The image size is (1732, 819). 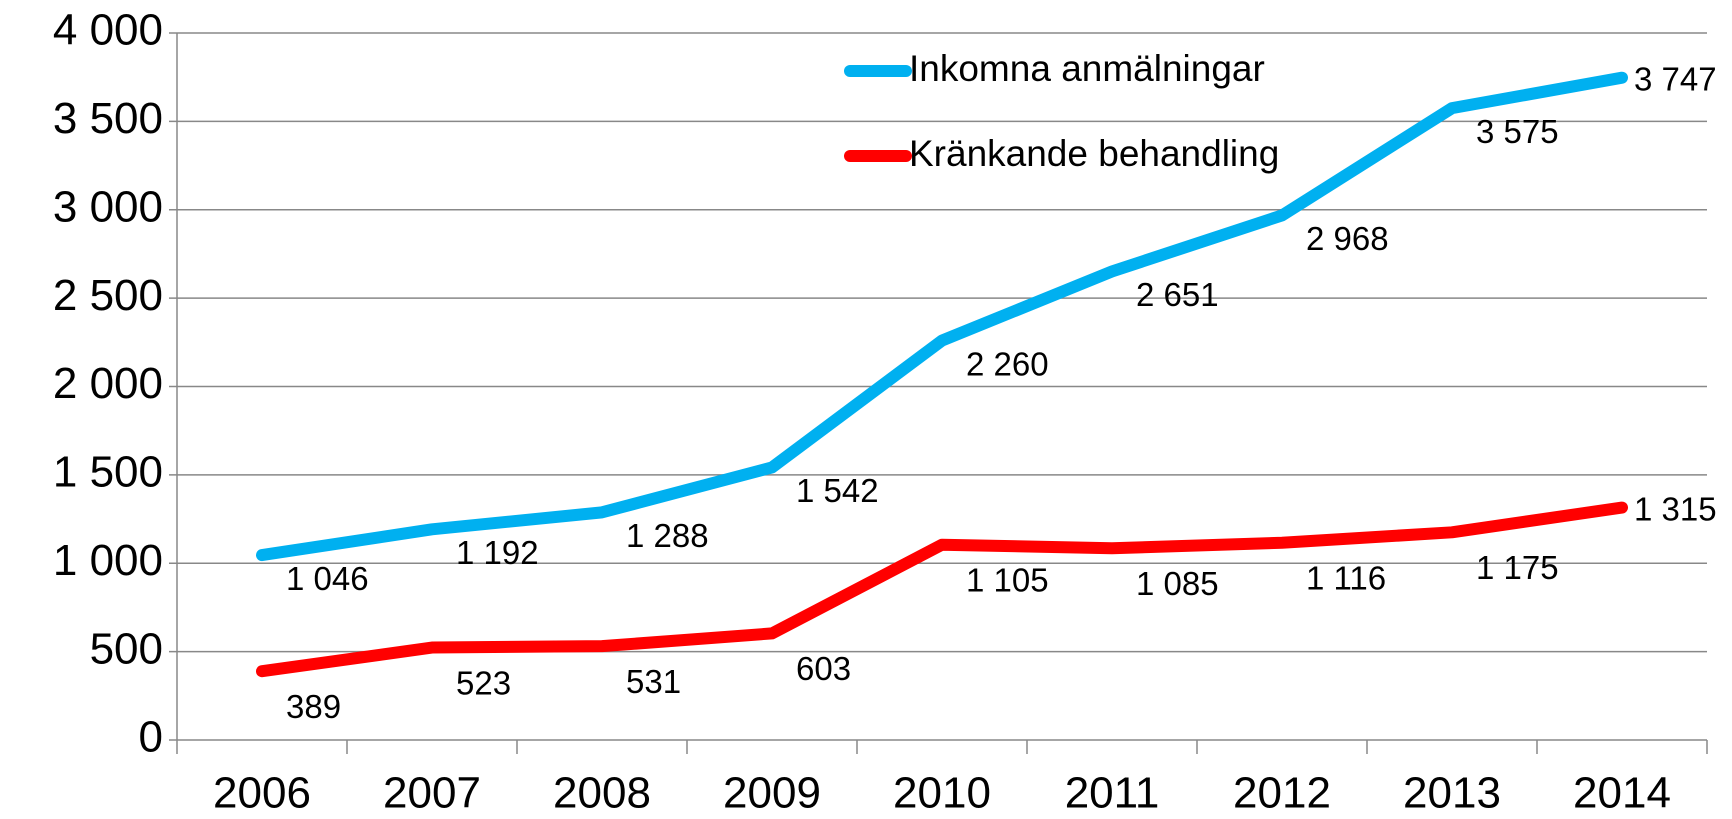 What do you see at coordinates (942, 793) in the screenshot?
I see `x-tick-label: 2010` at bounding box center [942, 793].